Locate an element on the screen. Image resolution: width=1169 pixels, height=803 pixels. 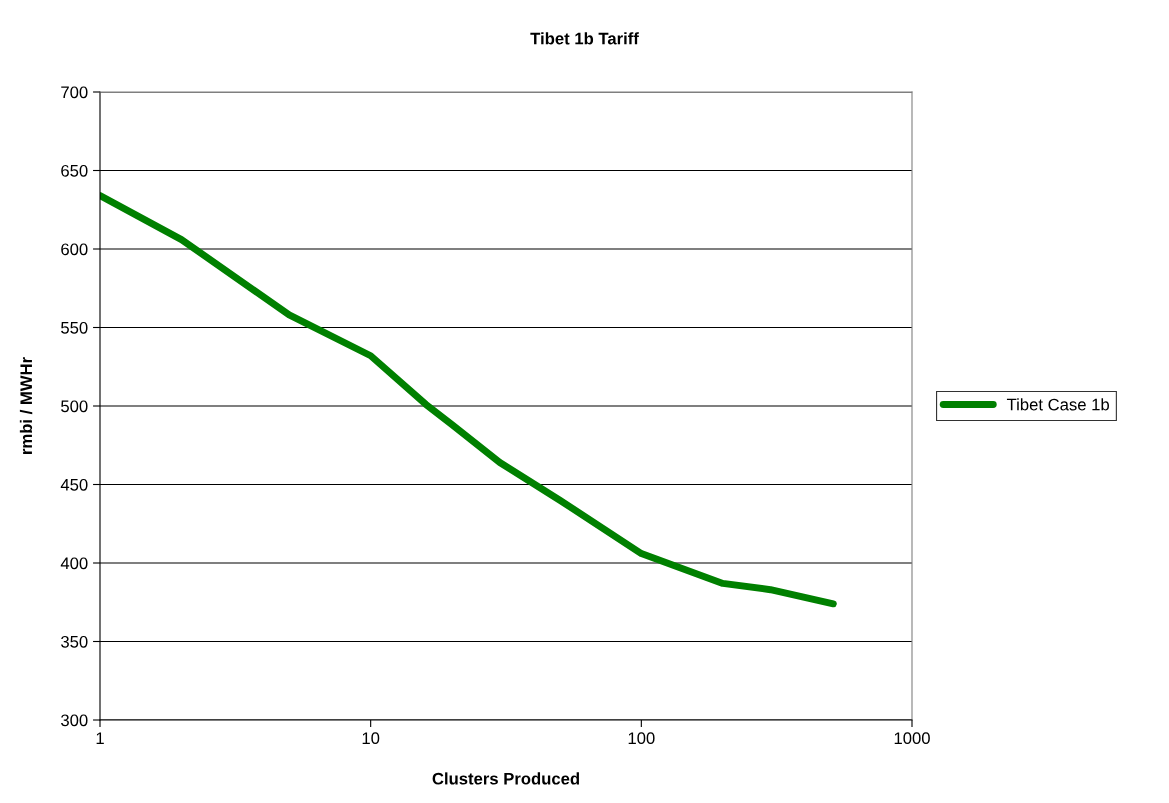
y-tick-label: 700 is located at coordinates (74, 92).